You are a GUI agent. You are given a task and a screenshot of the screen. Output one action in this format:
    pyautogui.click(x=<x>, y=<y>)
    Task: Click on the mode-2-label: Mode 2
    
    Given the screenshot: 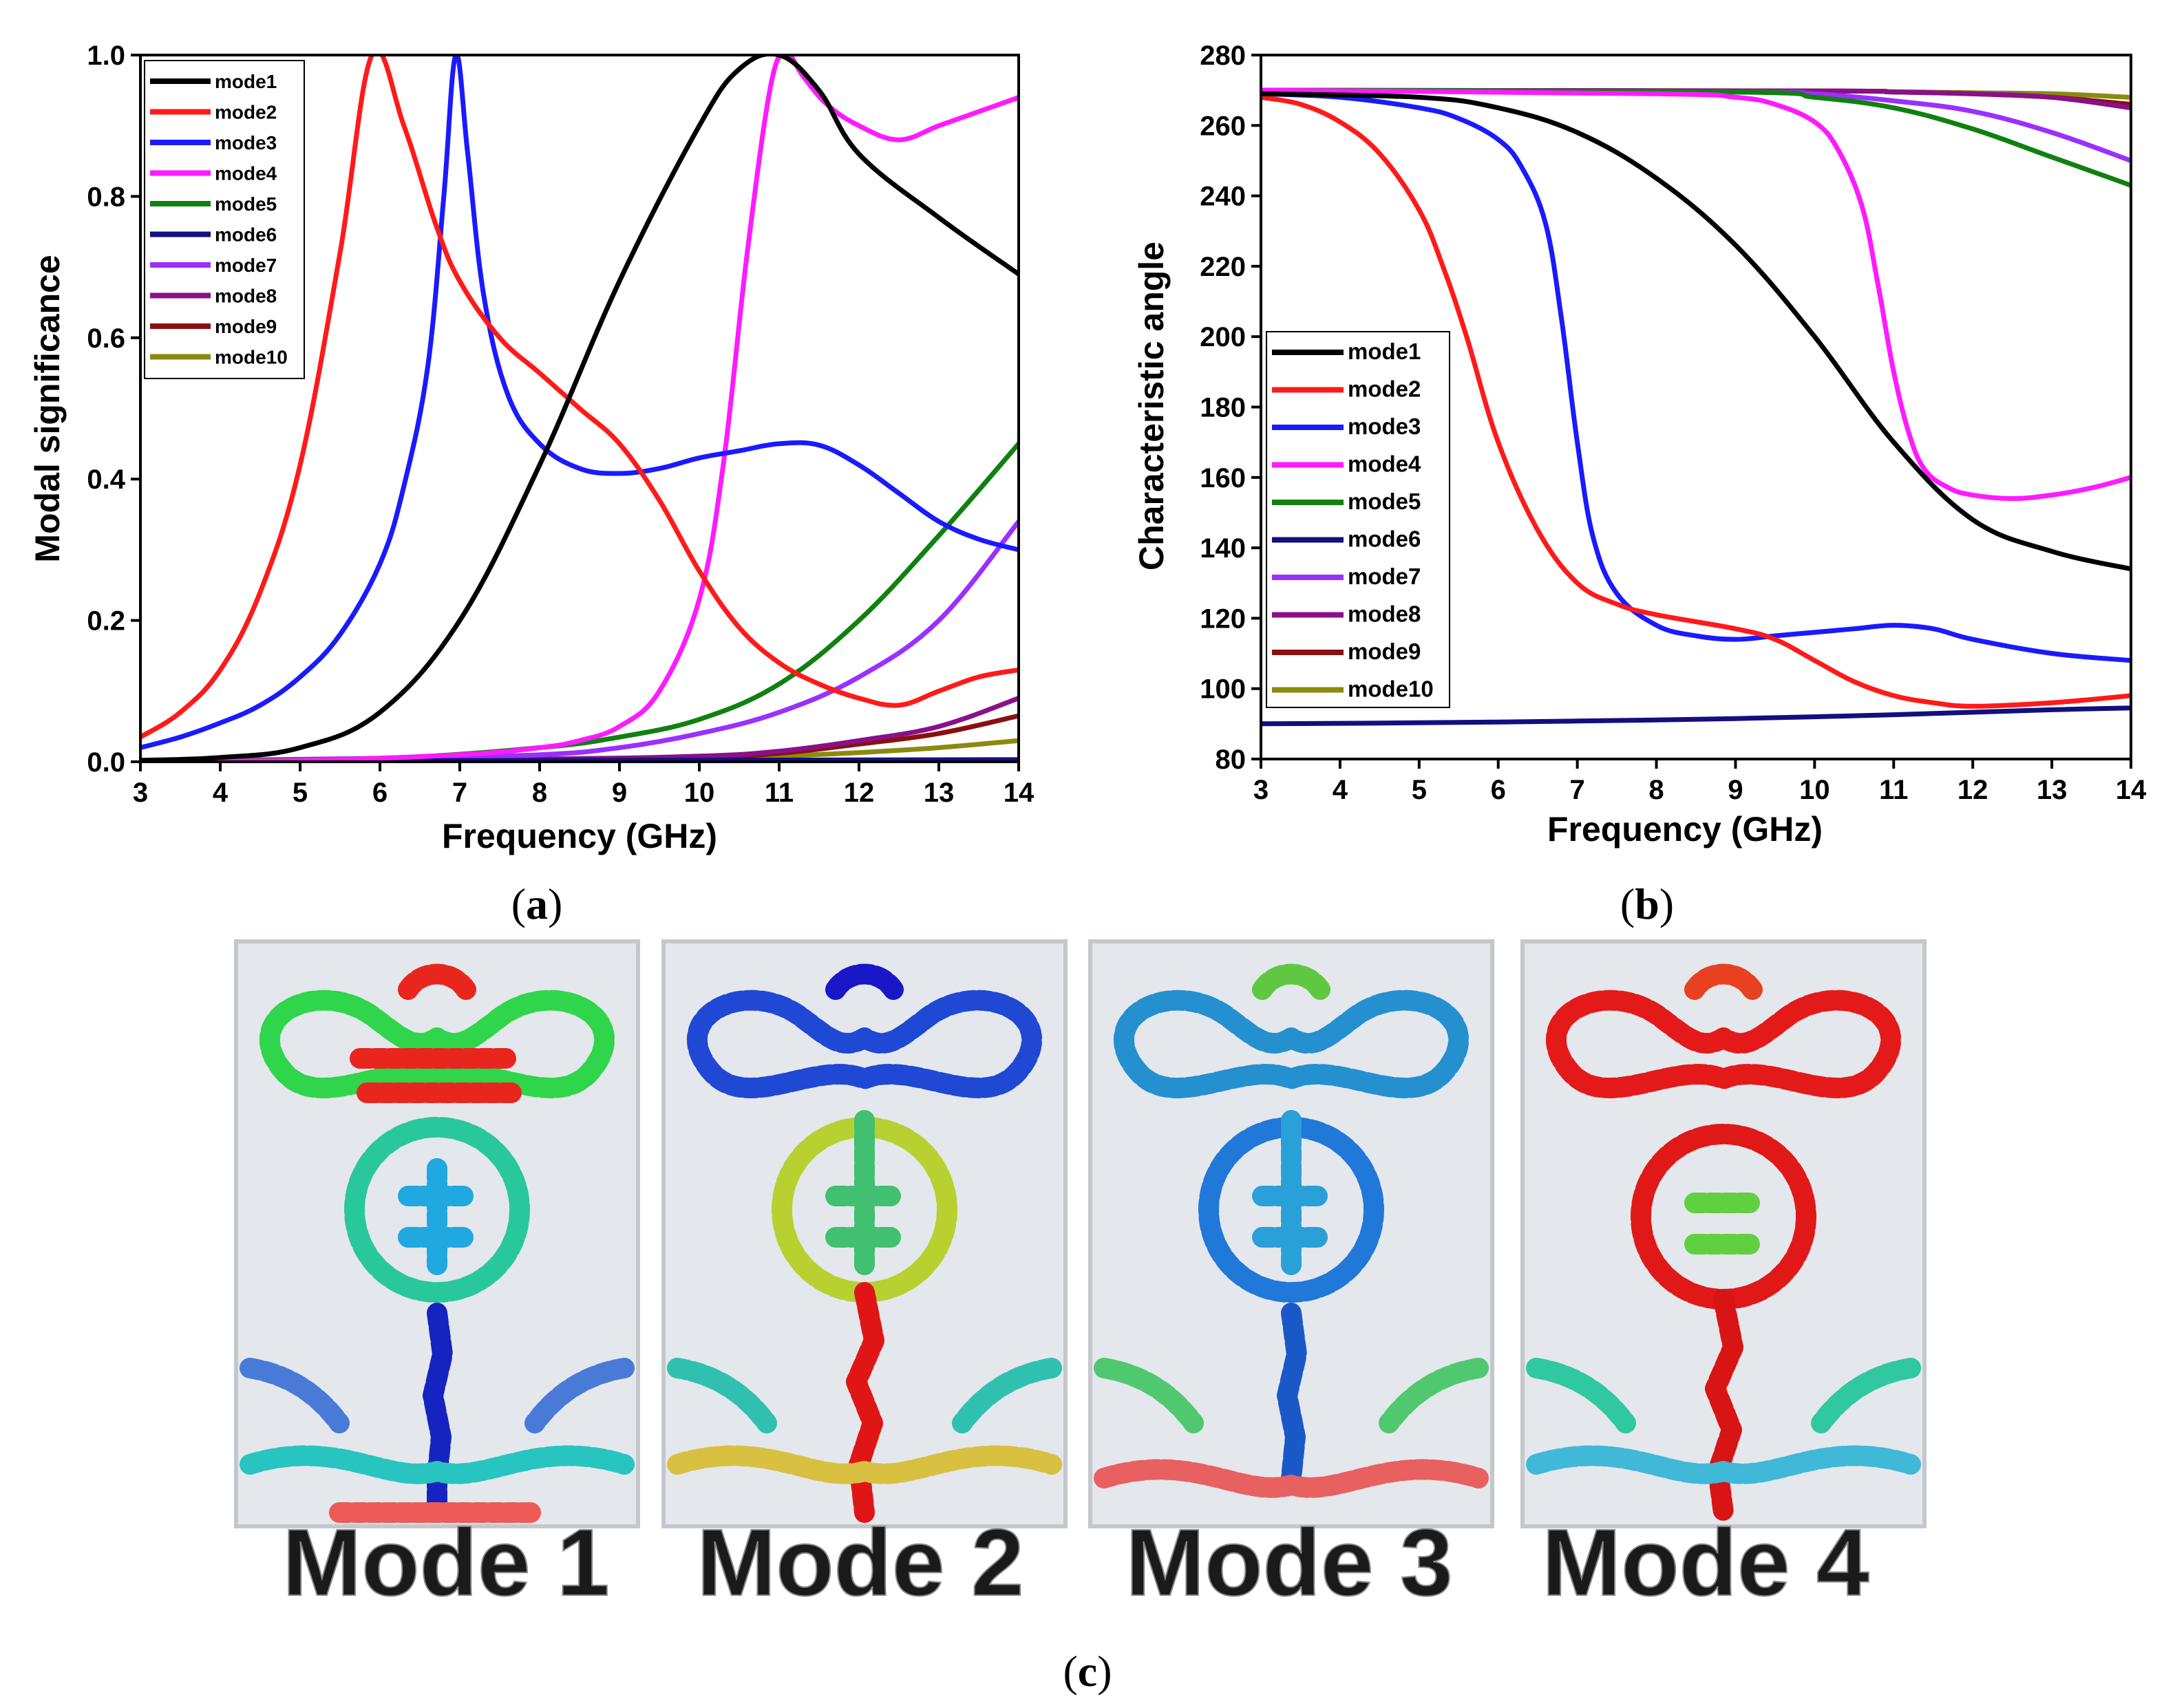 What is the action you would take?
    pyautogui.click(x=860, y=1563)
    